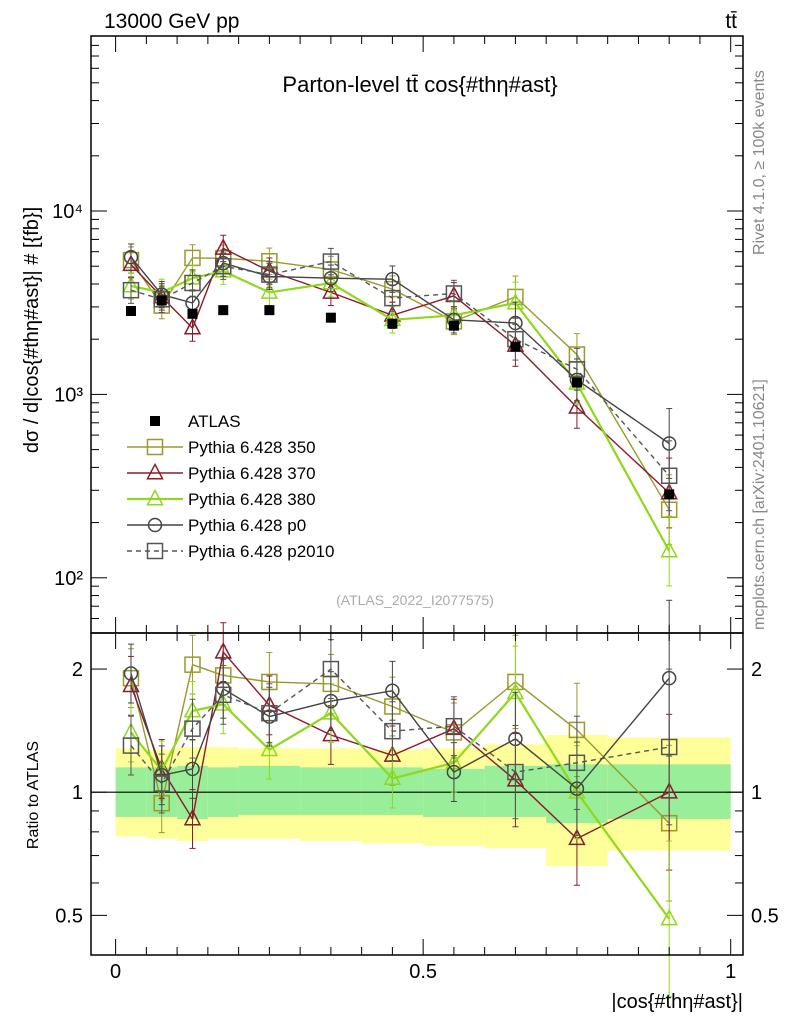 The width and height of the screenshot is (786, 1024). I want to click on rivet-version-label: Rivet 4.1.0, ≥ 100k events, so click(759, 162).